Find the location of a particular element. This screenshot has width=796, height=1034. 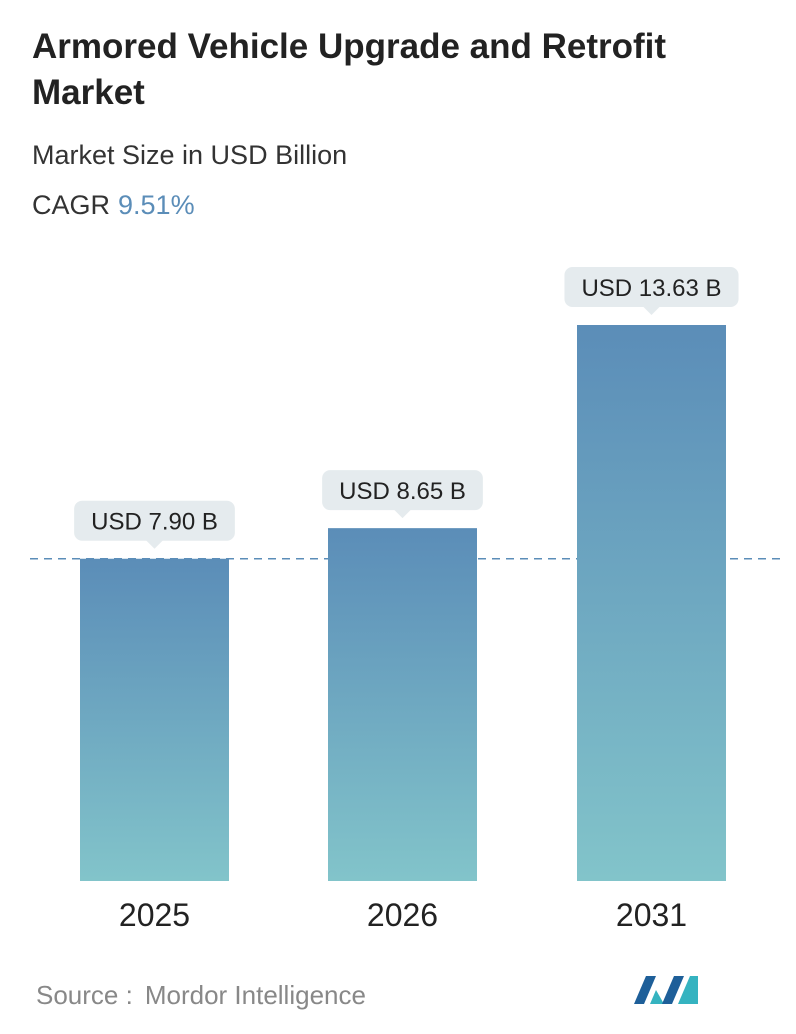

x-tick-label: 2031 is located at coordinates (651, 915).